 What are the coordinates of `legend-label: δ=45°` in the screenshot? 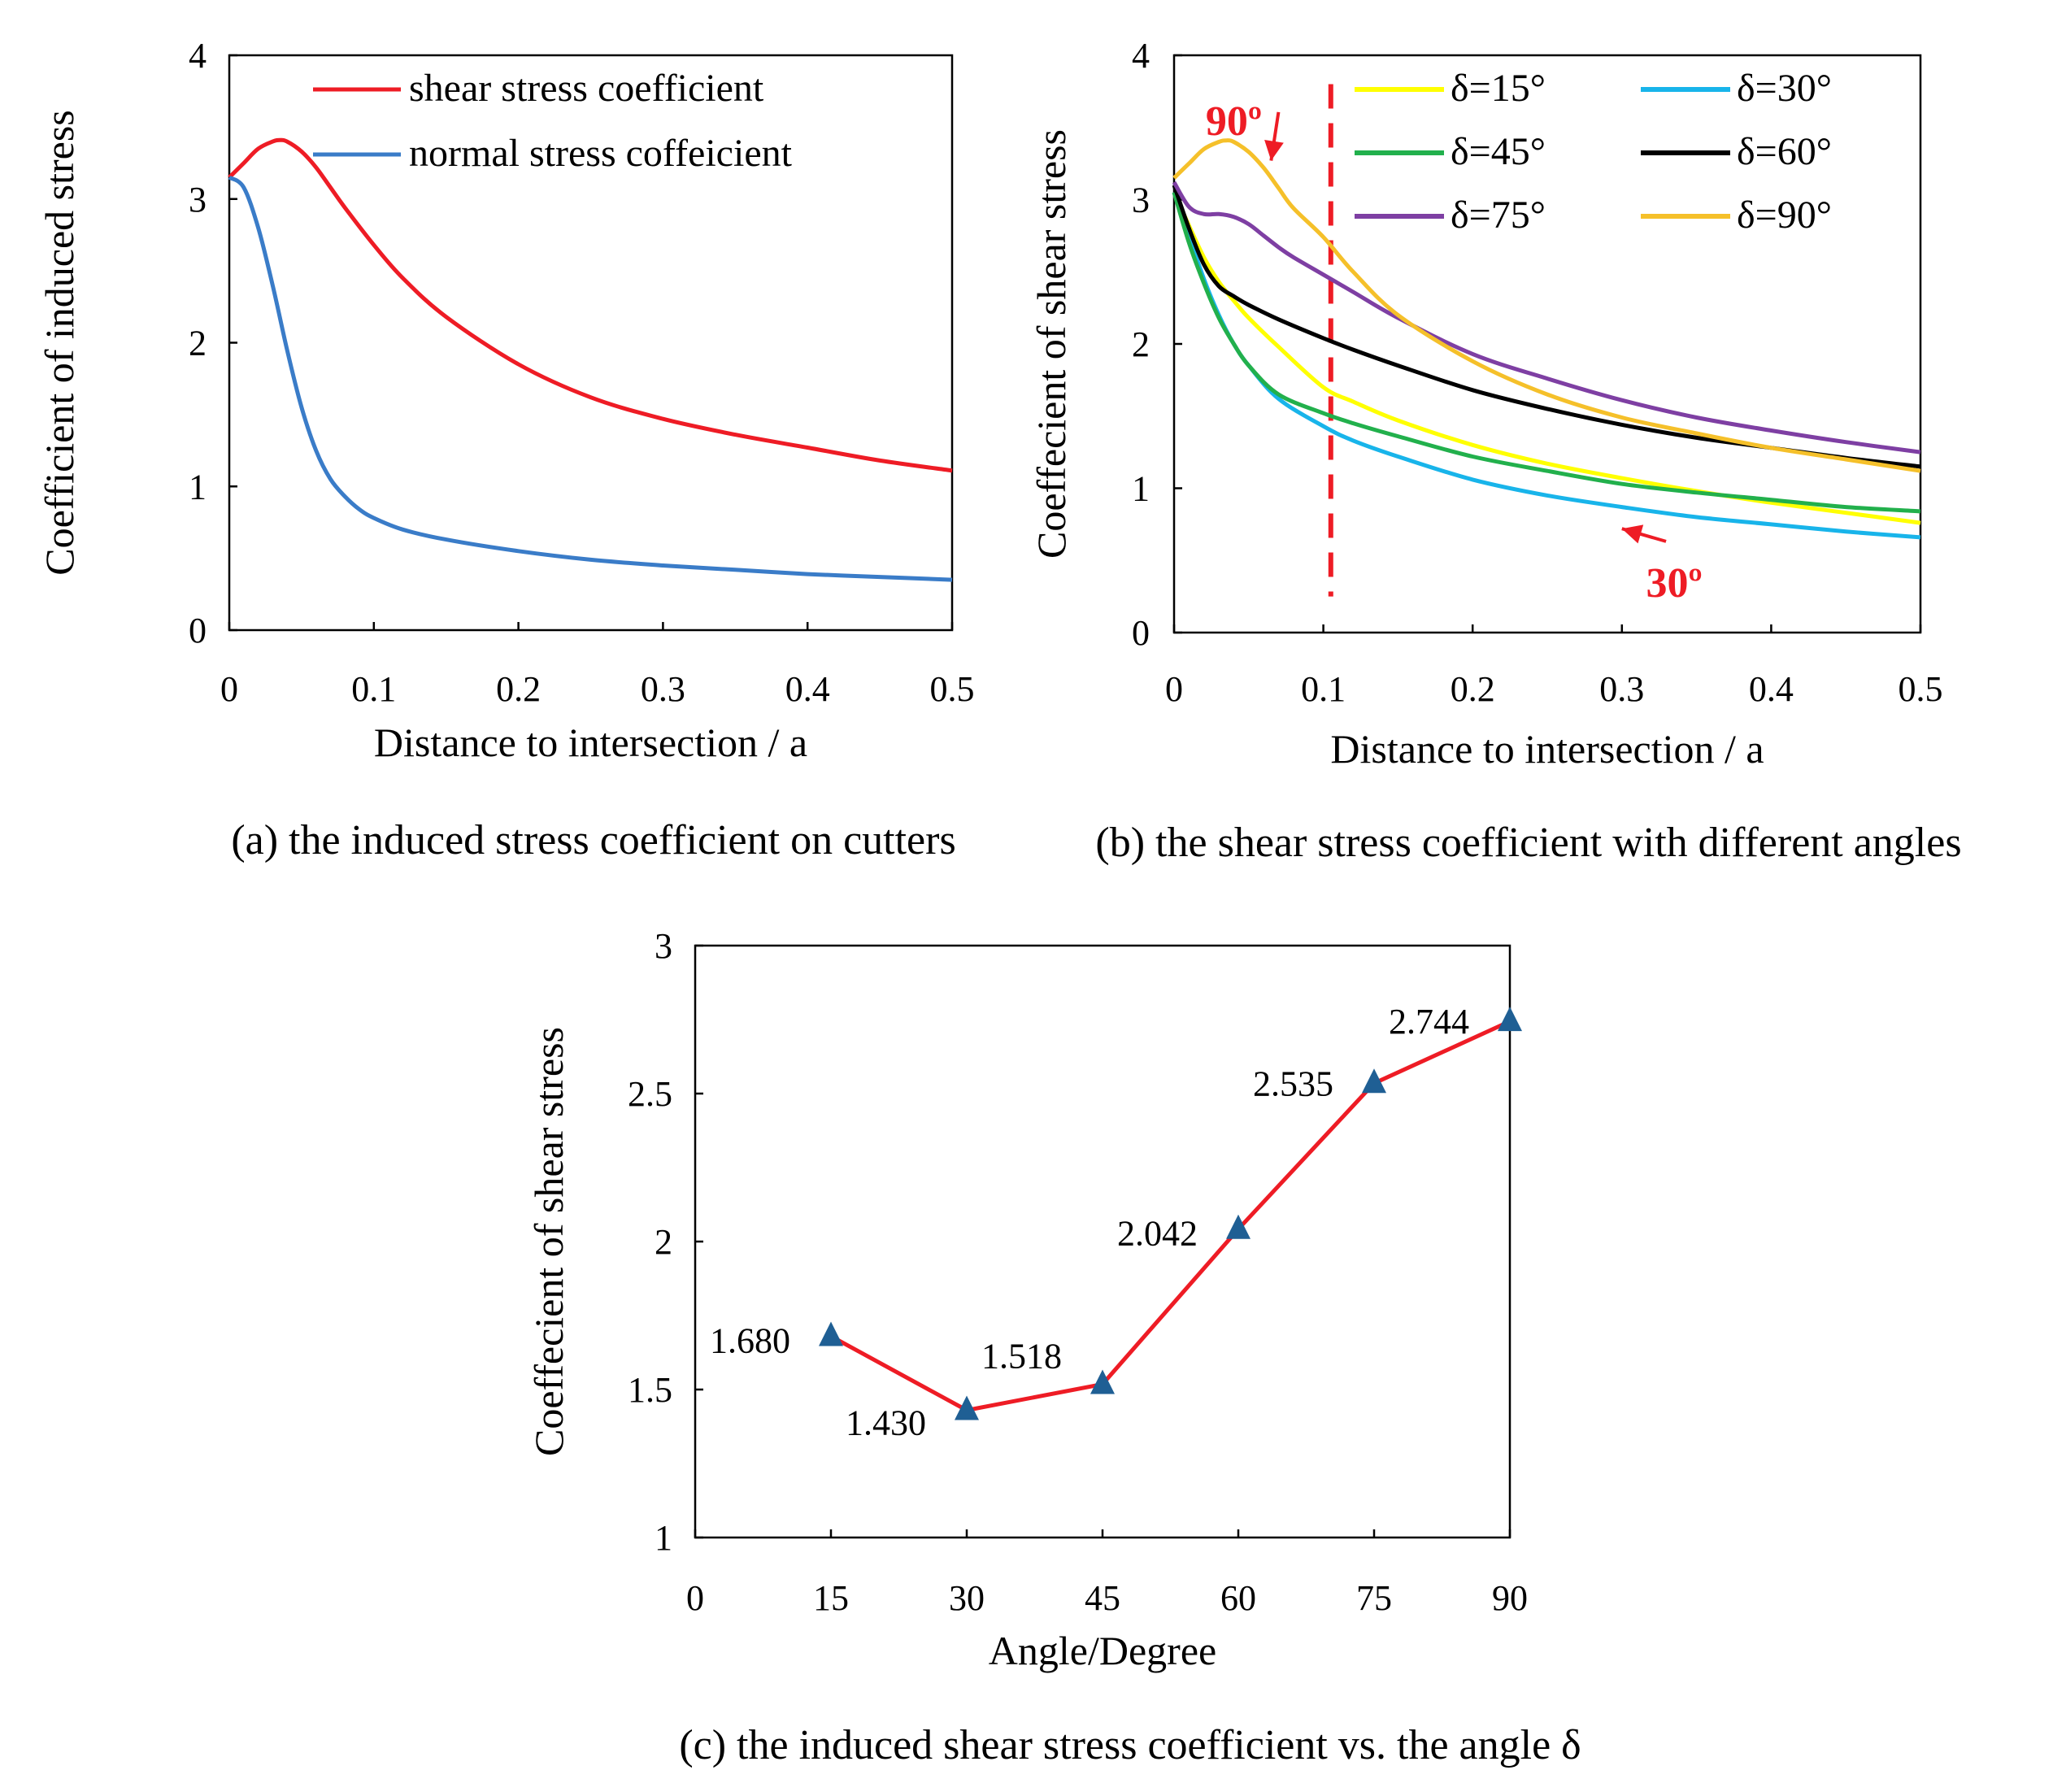 It's located at (1498, 151).